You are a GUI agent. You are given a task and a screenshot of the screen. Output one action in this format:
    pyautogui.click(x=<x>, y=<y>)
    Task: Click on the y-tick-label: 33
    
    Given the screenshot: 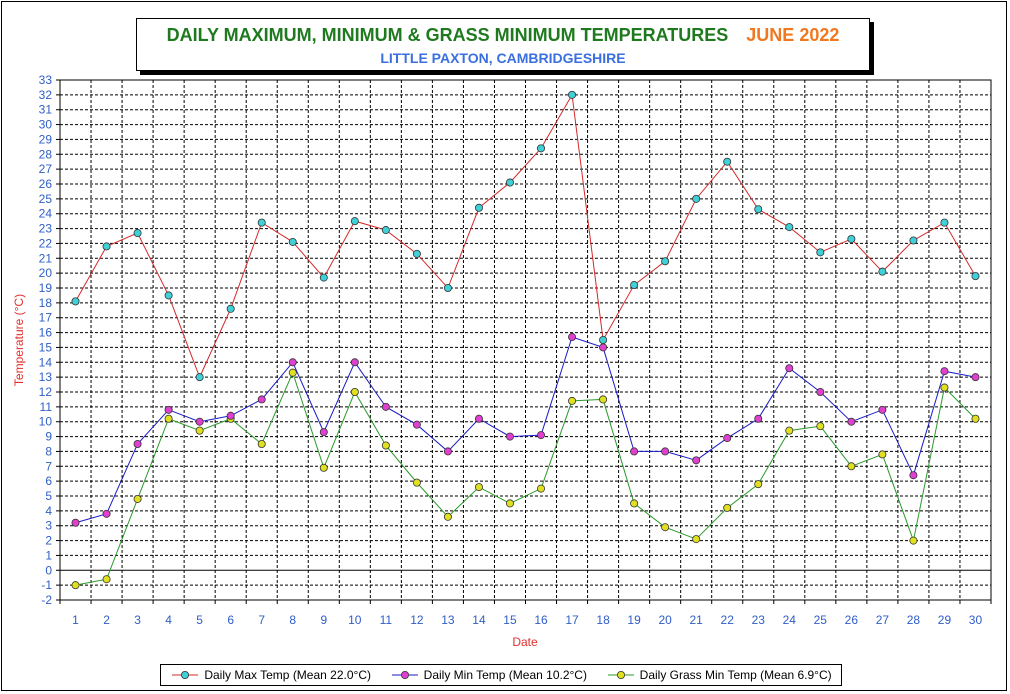 What is the action you would take?
    pyautogui.click(x=46, y=80)
    